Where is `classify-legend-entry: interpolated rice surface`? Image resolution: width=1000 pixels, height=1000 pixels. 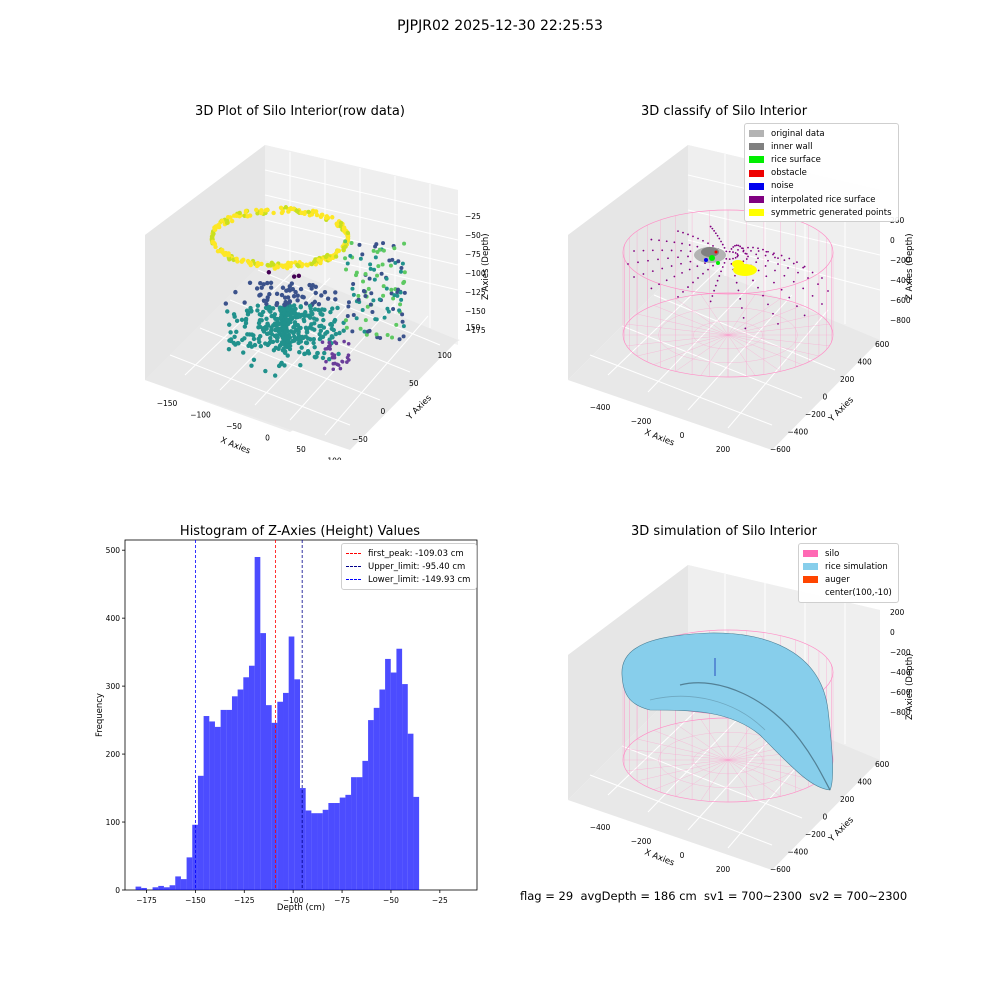
classify-legend-entry: interpolated rice surface is located at coordinates (820, 199).